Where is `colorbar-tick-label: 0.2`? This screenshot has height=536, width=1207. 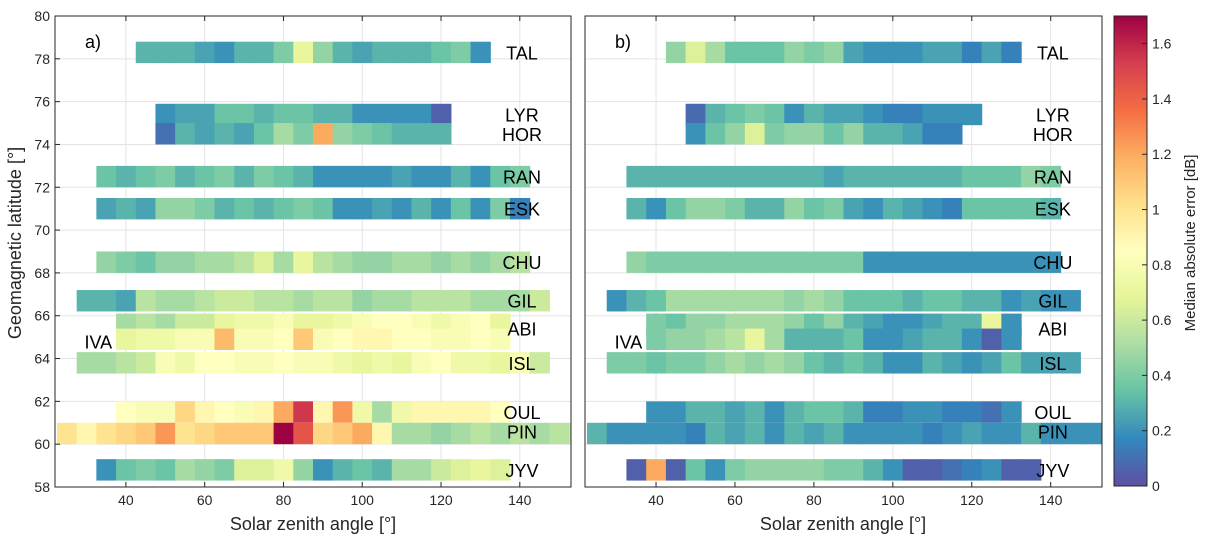
colorbar-tick-label: 0.2 is located at coordinates (1162, 431).